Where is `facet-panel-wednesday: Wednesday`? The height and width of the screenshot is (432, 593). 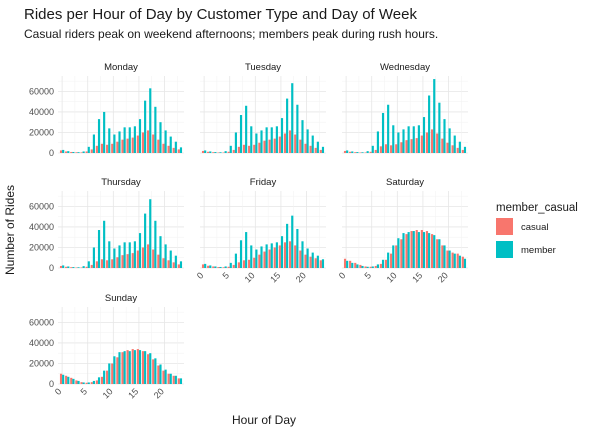
facet-panel-wednesday: Wednesday is located at coordinates (405, 108).